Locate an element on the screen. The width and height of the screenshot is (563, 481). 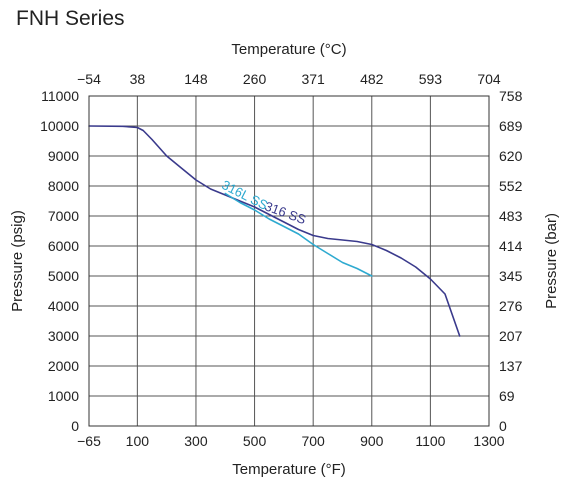
y2-tick-label: 276 is located at coordinates (511, 306).